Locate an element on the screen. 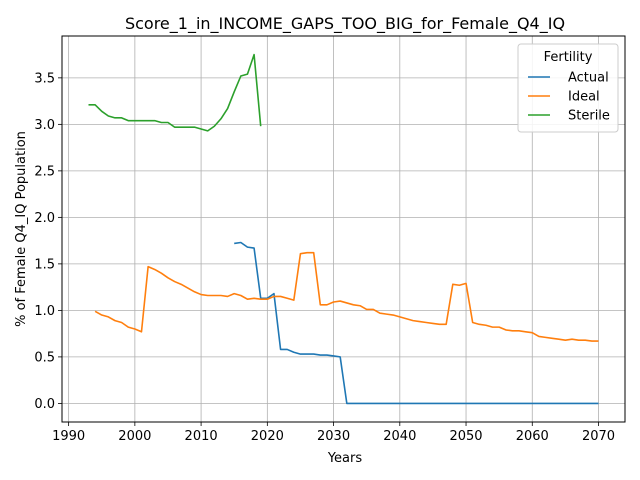  legend-box is located at coordinates (568, 88).